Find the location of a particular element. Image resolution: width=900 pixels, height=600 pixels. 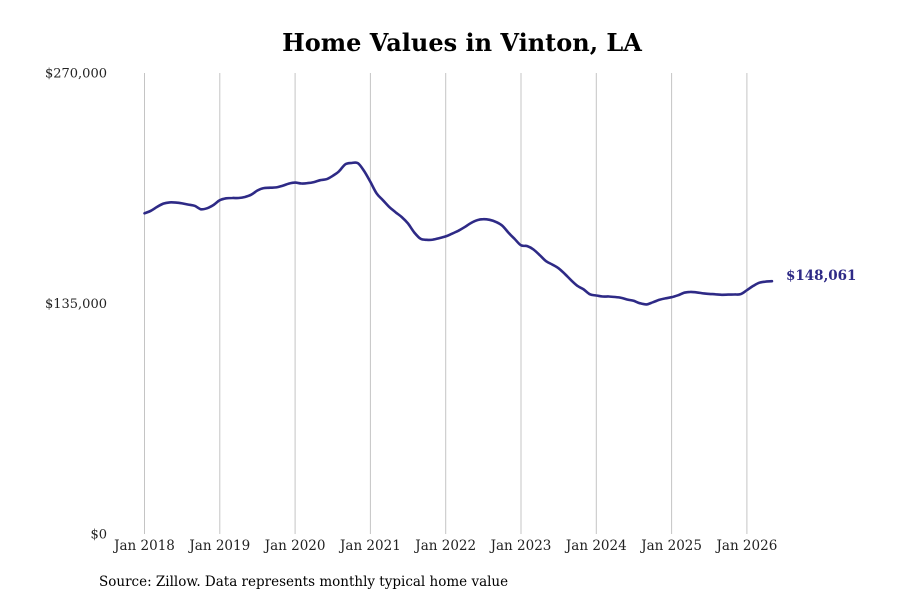

y-tick-label: $135,000 is located at coordinates (76, 304).